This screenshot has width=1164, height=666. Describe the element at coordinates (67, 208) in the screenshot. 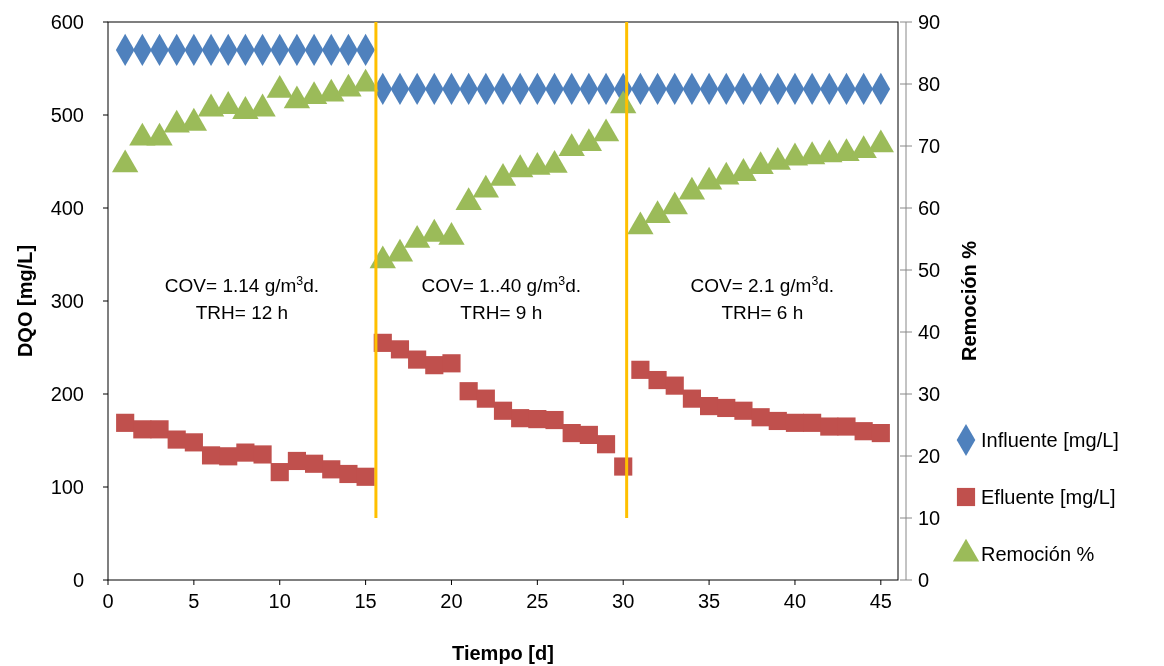

I see `y-tick-label: 400` at that location.